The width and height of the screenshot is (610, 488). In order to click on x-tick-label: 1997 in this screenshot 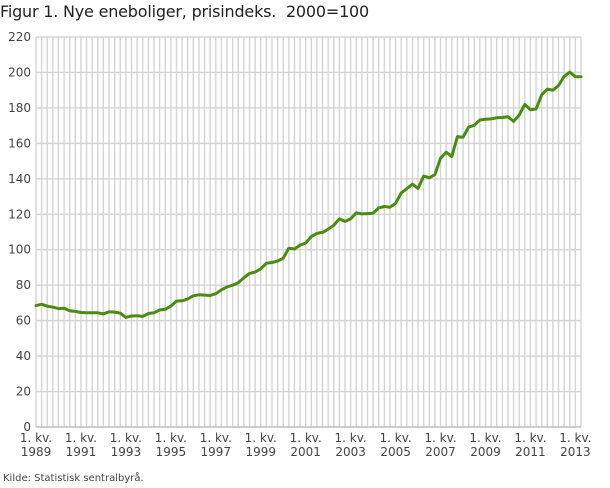, I will do `click(216, 452)`.